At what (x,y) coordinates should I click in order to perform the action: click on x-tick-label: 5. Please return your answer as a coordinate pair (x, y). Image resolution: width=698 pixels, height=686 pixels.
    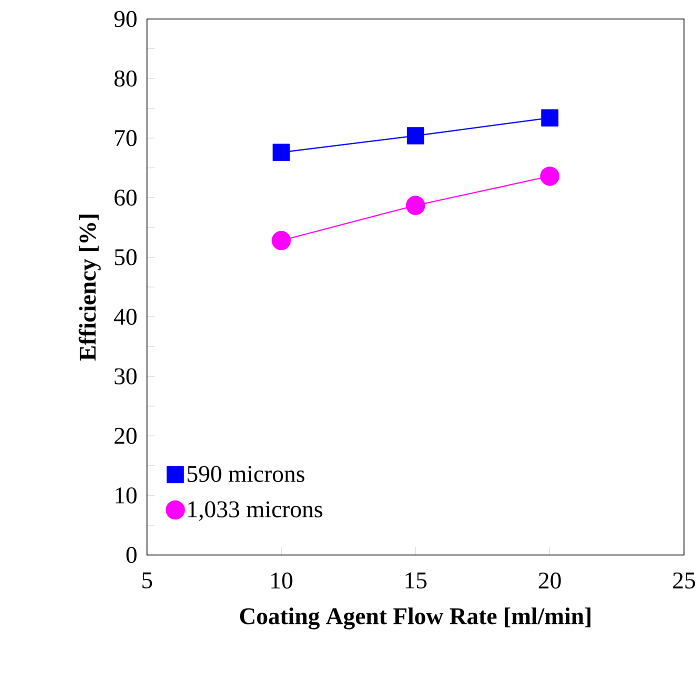
    Looking at the image, I should click on (147, 580).